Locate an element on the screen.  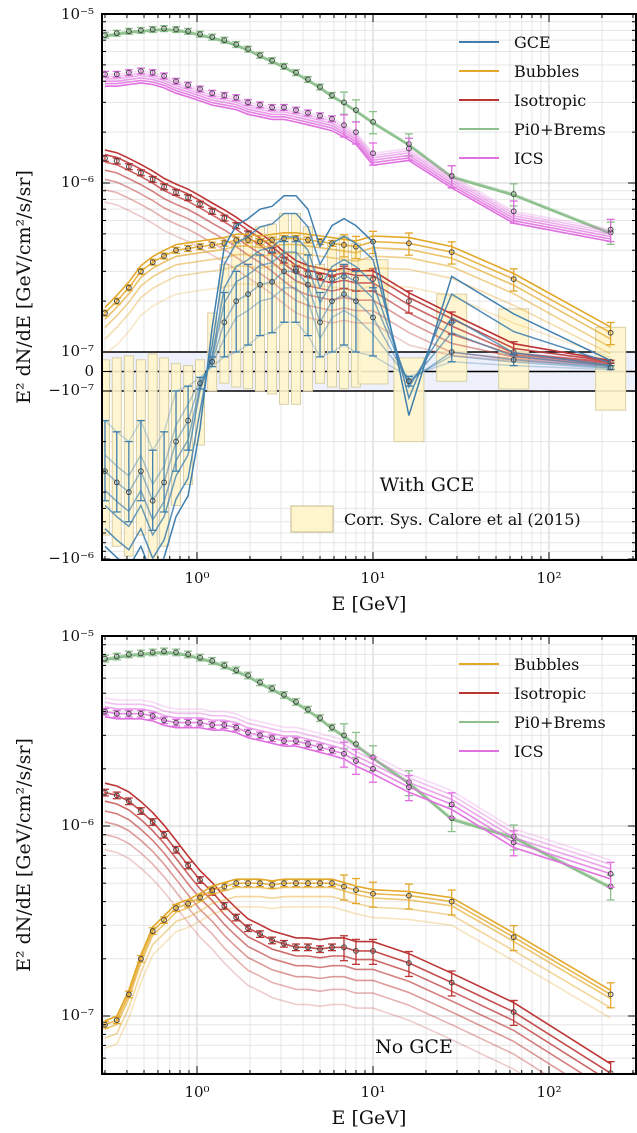
bottom-y-tick-labels: 10⁻⁵ 10⁻⁶ 10⁻⁷ is located at coordinates (77, 825).